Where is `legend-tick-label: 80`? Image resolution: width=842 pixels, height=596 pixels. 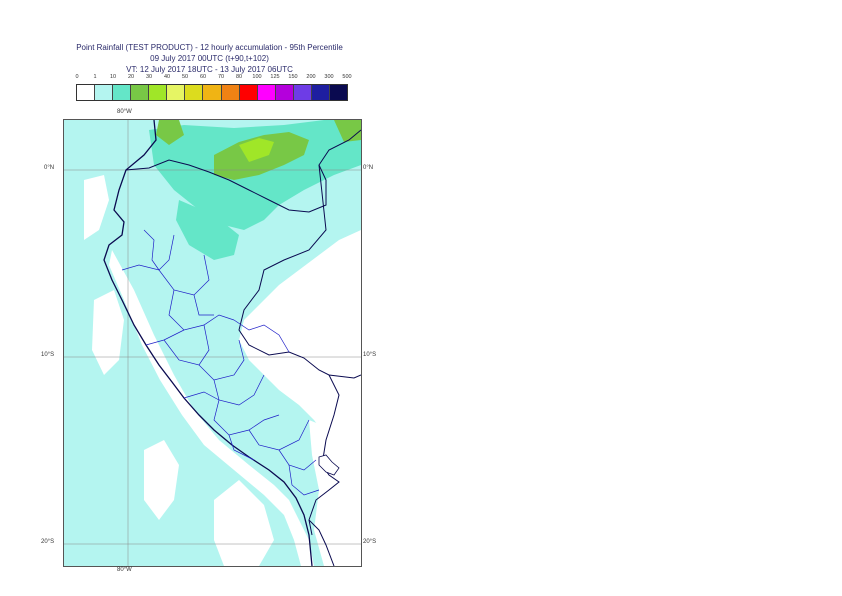 legend-tick-label: 80 is located at coordinates (239, 77).